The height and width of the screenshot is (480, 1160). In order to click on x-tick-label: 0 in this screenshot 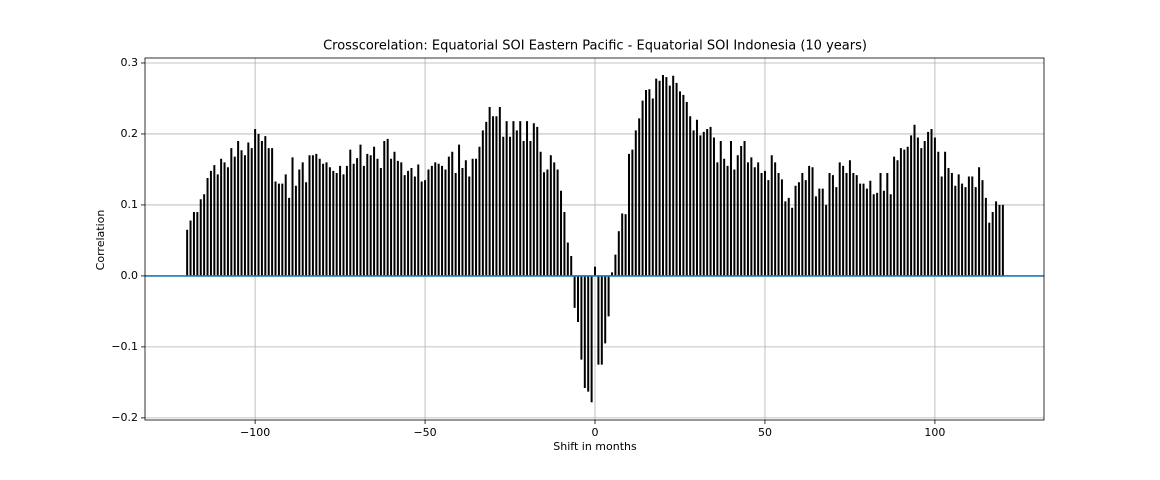, I will do `click(595, 432)`.